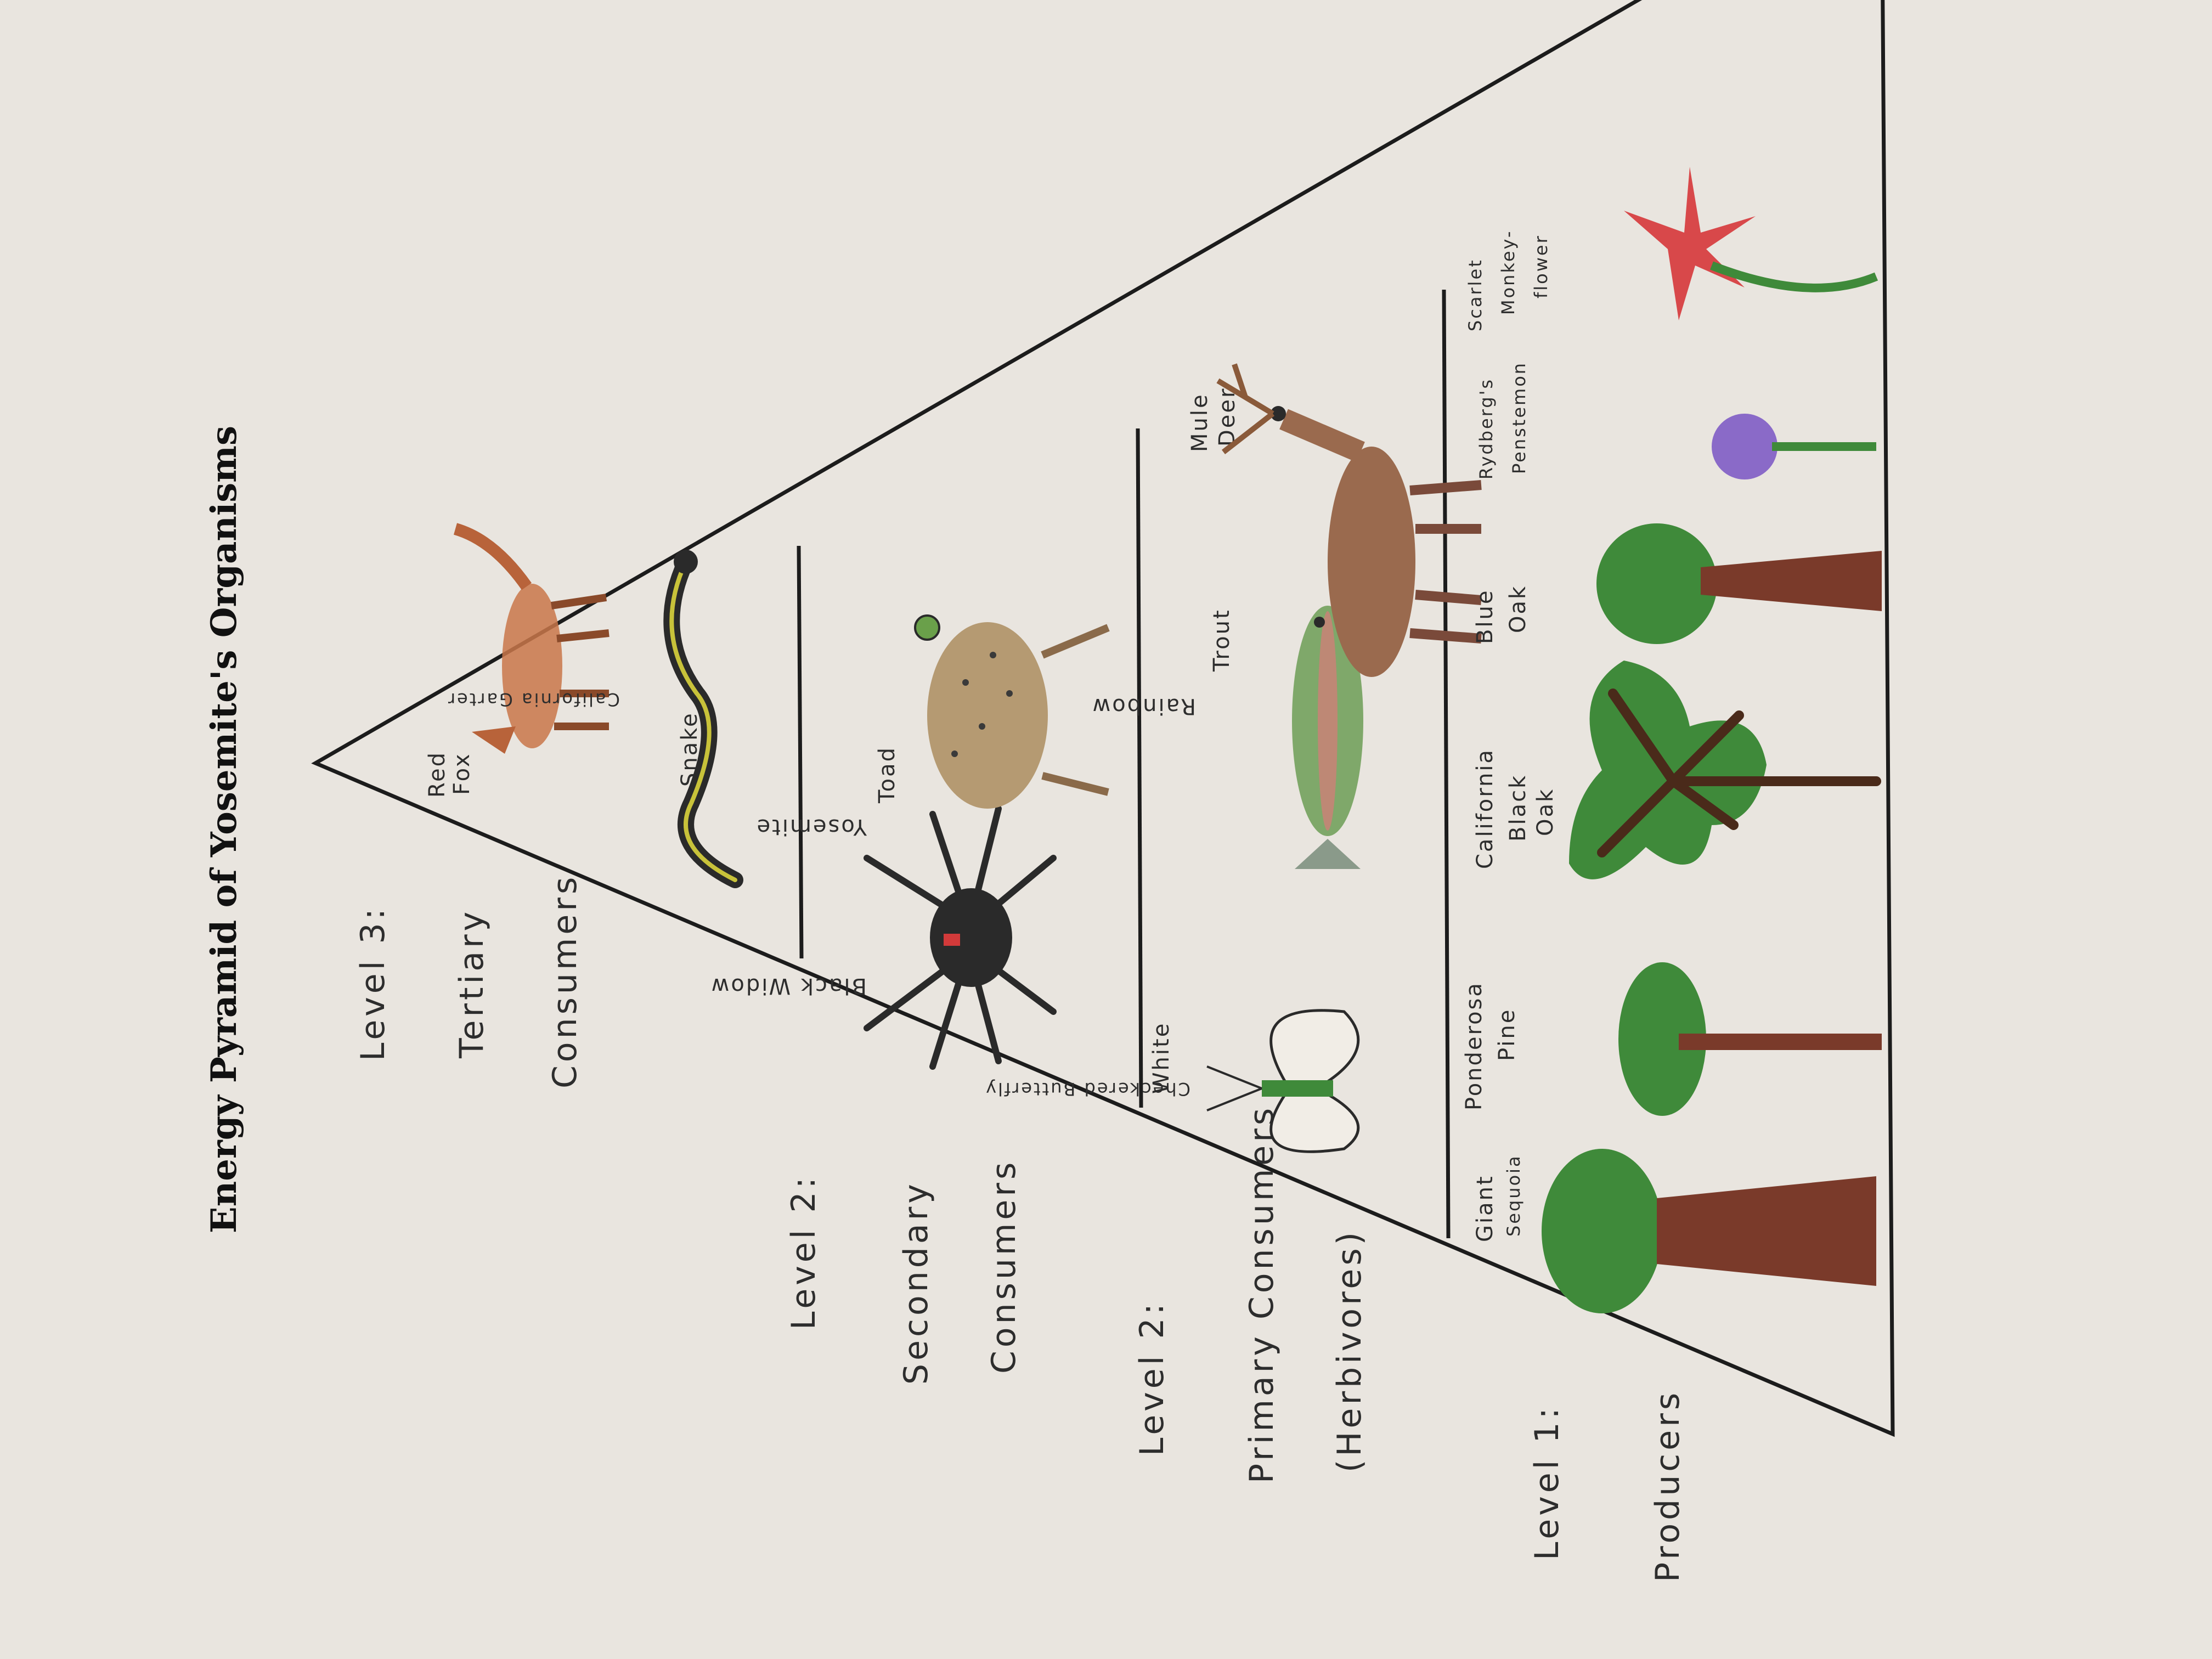 The width and height of the screenshot is (2212, 1659). I want to click on svg-text: Pine, so click(1507, 1034).